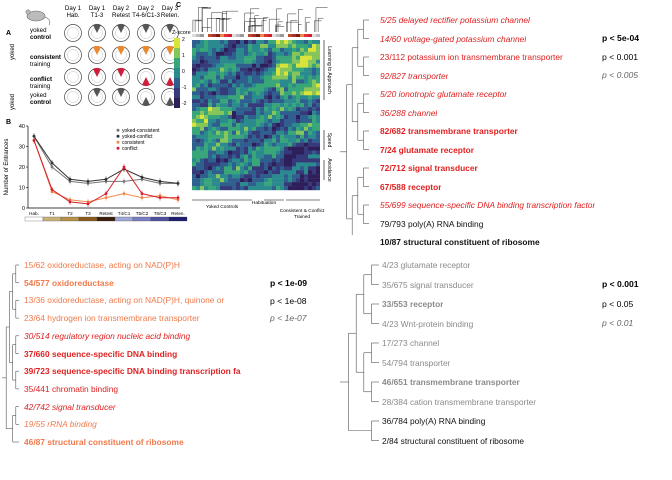  Describe the element at coordinates (179, 5) in the screenshot. I see `panel-c-letter: C` at that location.